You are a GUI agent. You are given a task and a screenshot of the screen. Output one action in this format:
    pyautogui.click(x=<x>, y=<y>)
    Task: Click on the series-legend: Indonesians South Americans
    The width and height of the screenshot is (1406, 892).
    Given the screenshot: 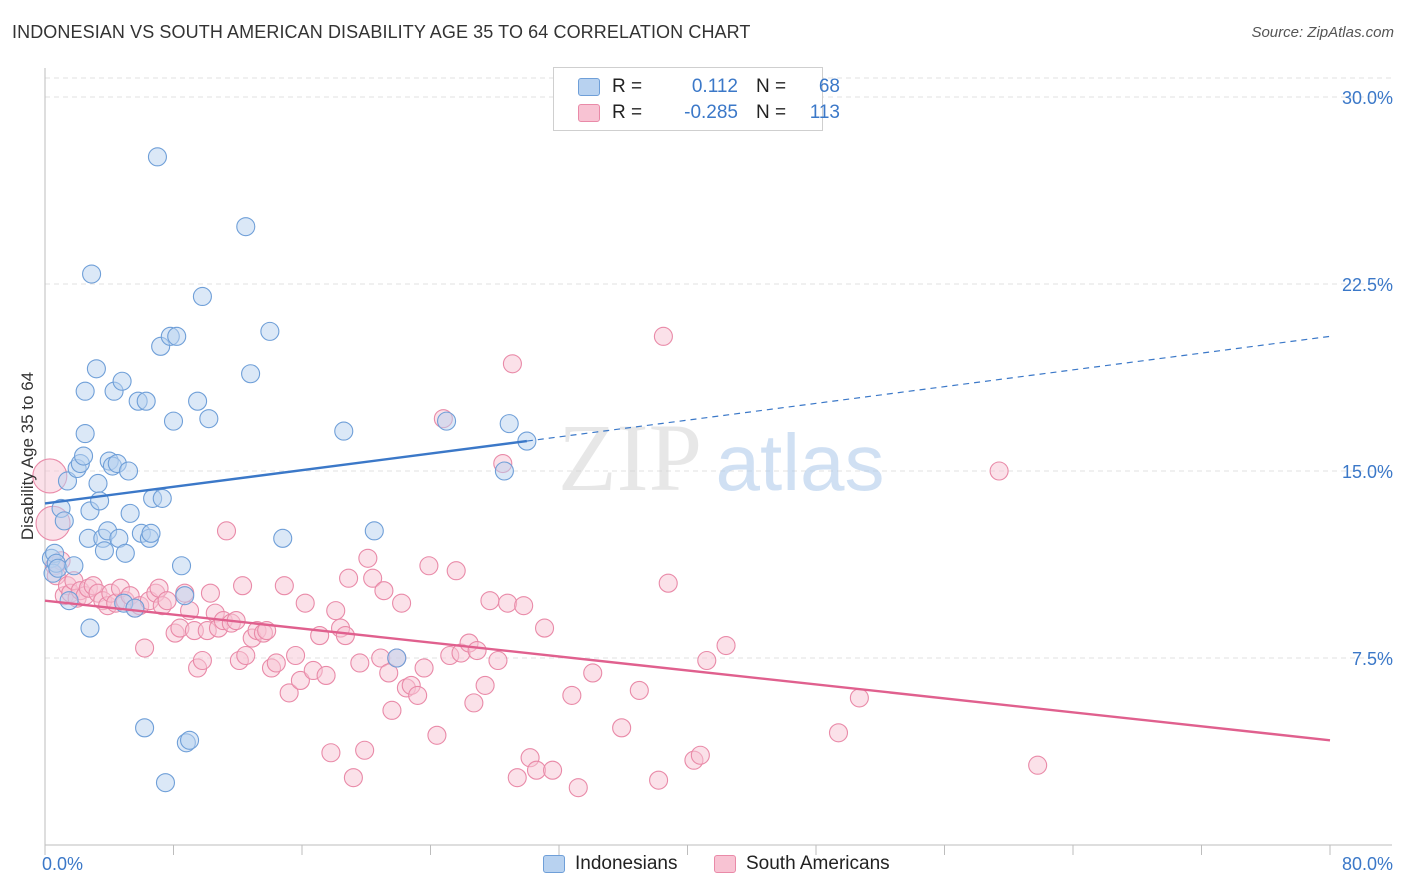 What is the action you would take?
    pyautogui.click(x=703, y=865)
    